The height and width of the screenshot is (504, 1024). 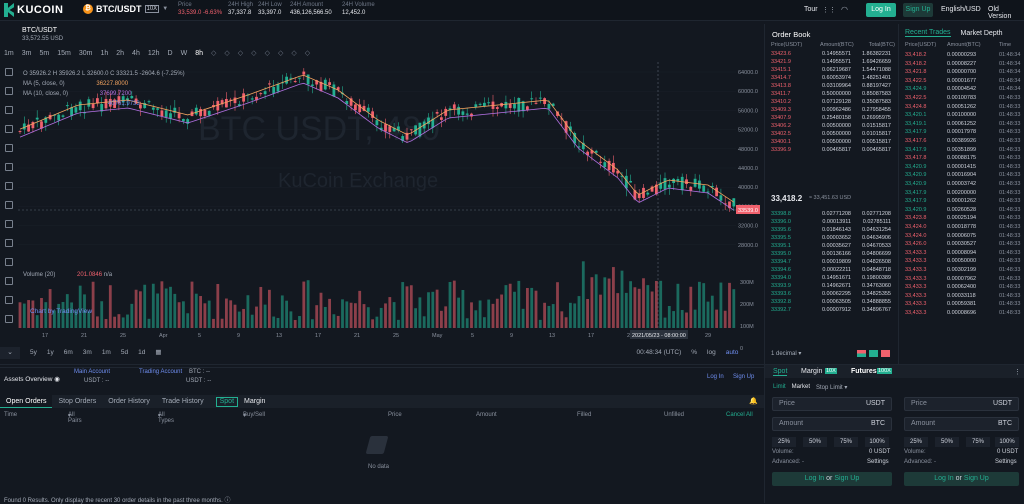 What do you see at coordinates (831, 270) in the screenshot?
I see `bid-row: 33394.6 0.00022211 0.04848718` at bounding box center [831, 270].